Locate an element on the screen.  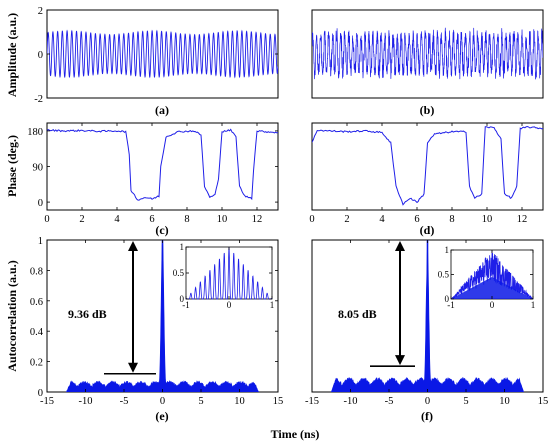
annotation-f-db: 8.05 dB is located at coordinates (357, 314).